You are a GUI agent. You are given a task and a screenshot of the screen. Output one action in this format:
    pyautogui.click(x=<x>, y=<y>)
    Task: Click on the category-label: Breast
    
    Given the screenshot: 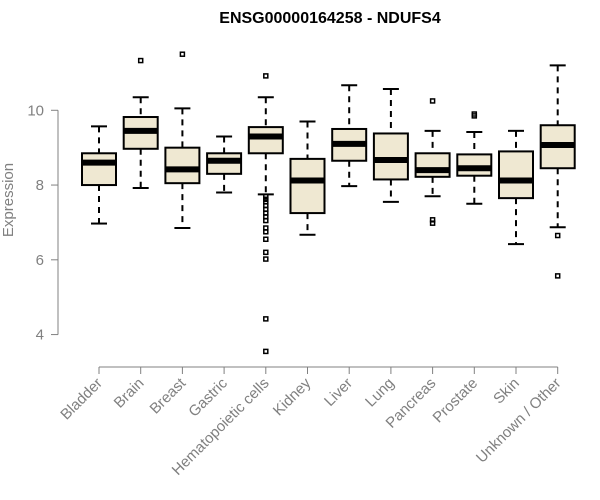 What is the action you would take?
    pyautogui.click(x=168, y=395)
    